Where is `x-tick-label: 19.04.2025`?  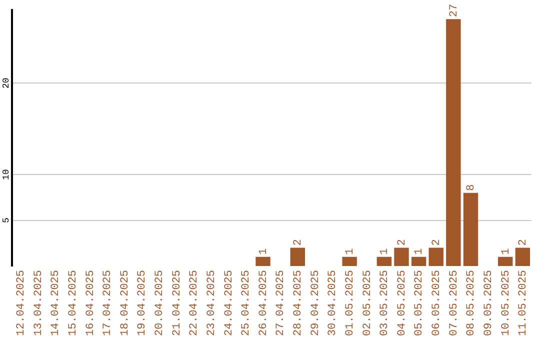
x-tick-label: 19.04.2025 is located at coordinates (142, 303).